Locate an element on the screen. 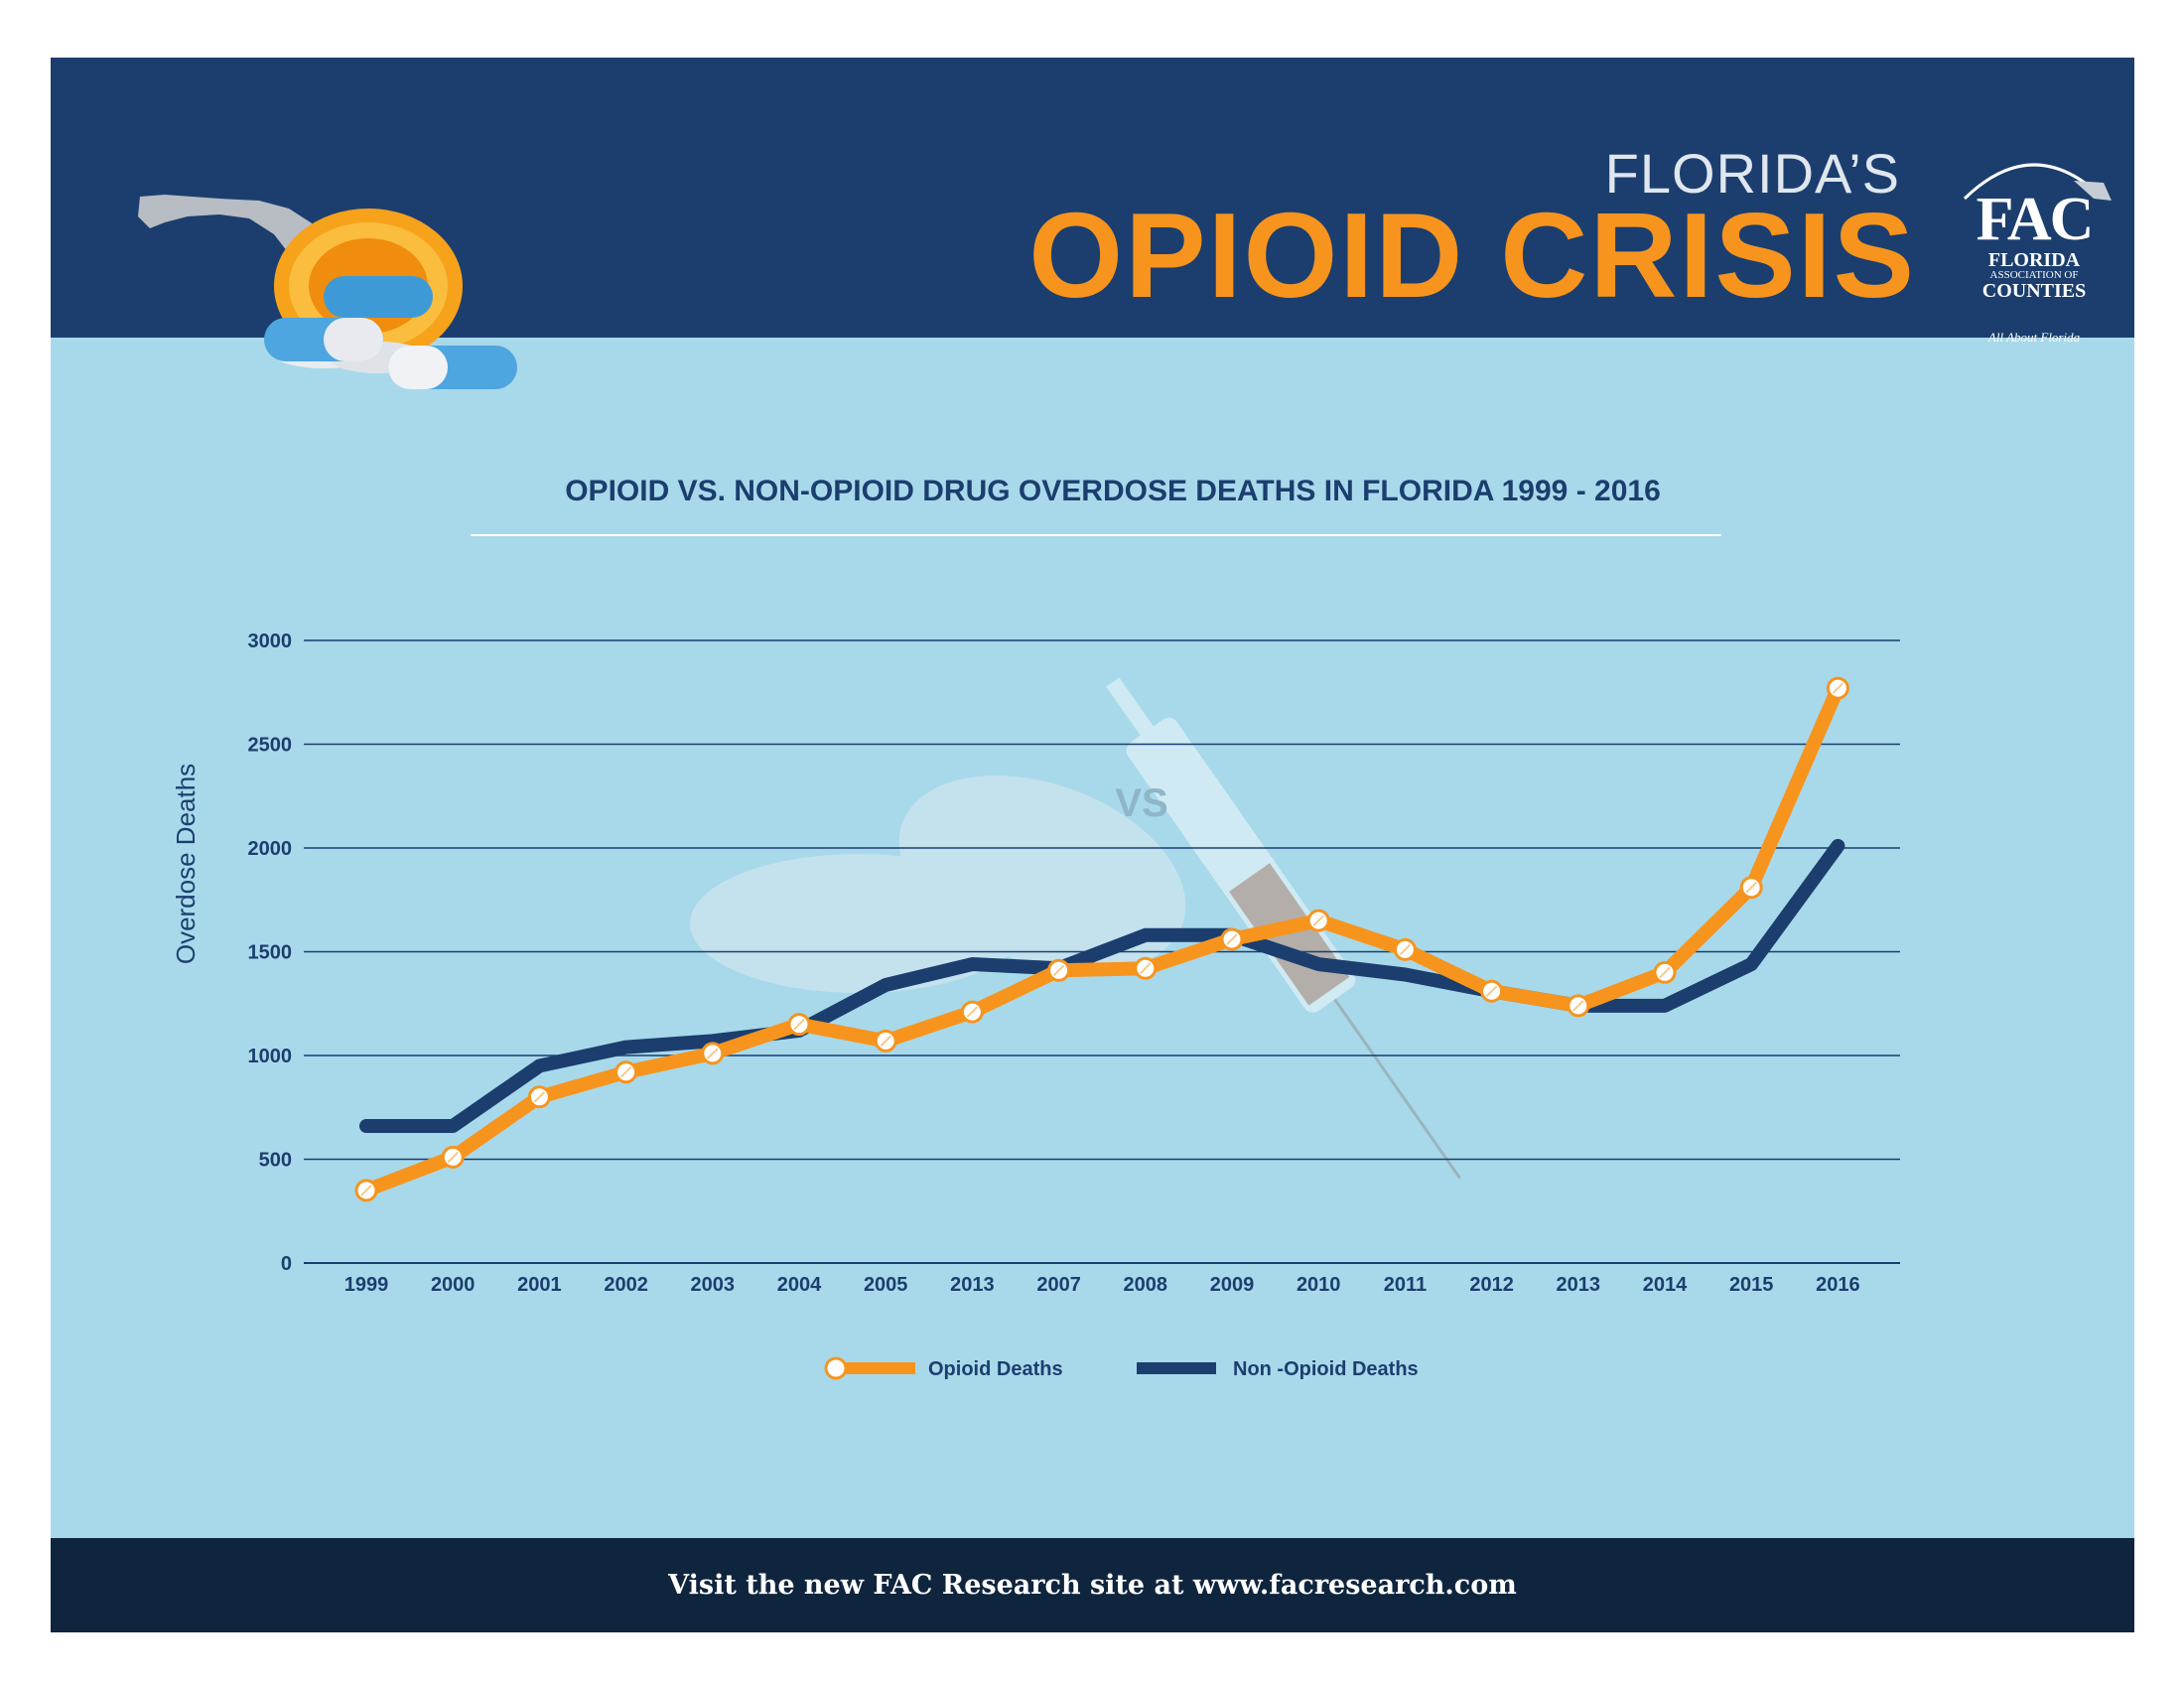  y-axis-ticks: 0 500 1000 1500 2000 2500 3000 is located at coordinates (270, 953).